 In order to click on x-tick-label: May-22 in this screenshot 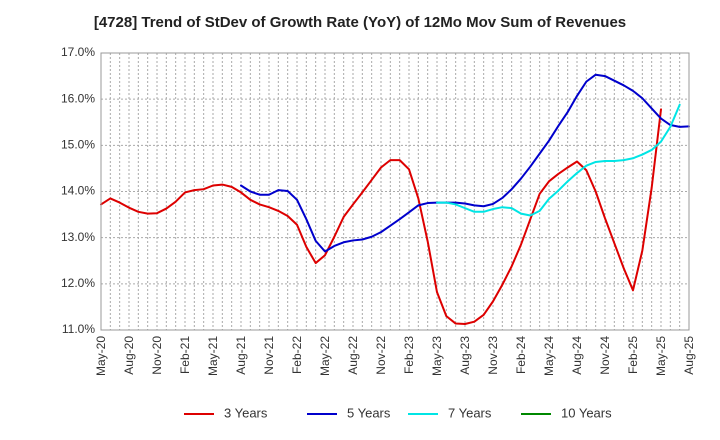, I will do `click(325, 356)`.